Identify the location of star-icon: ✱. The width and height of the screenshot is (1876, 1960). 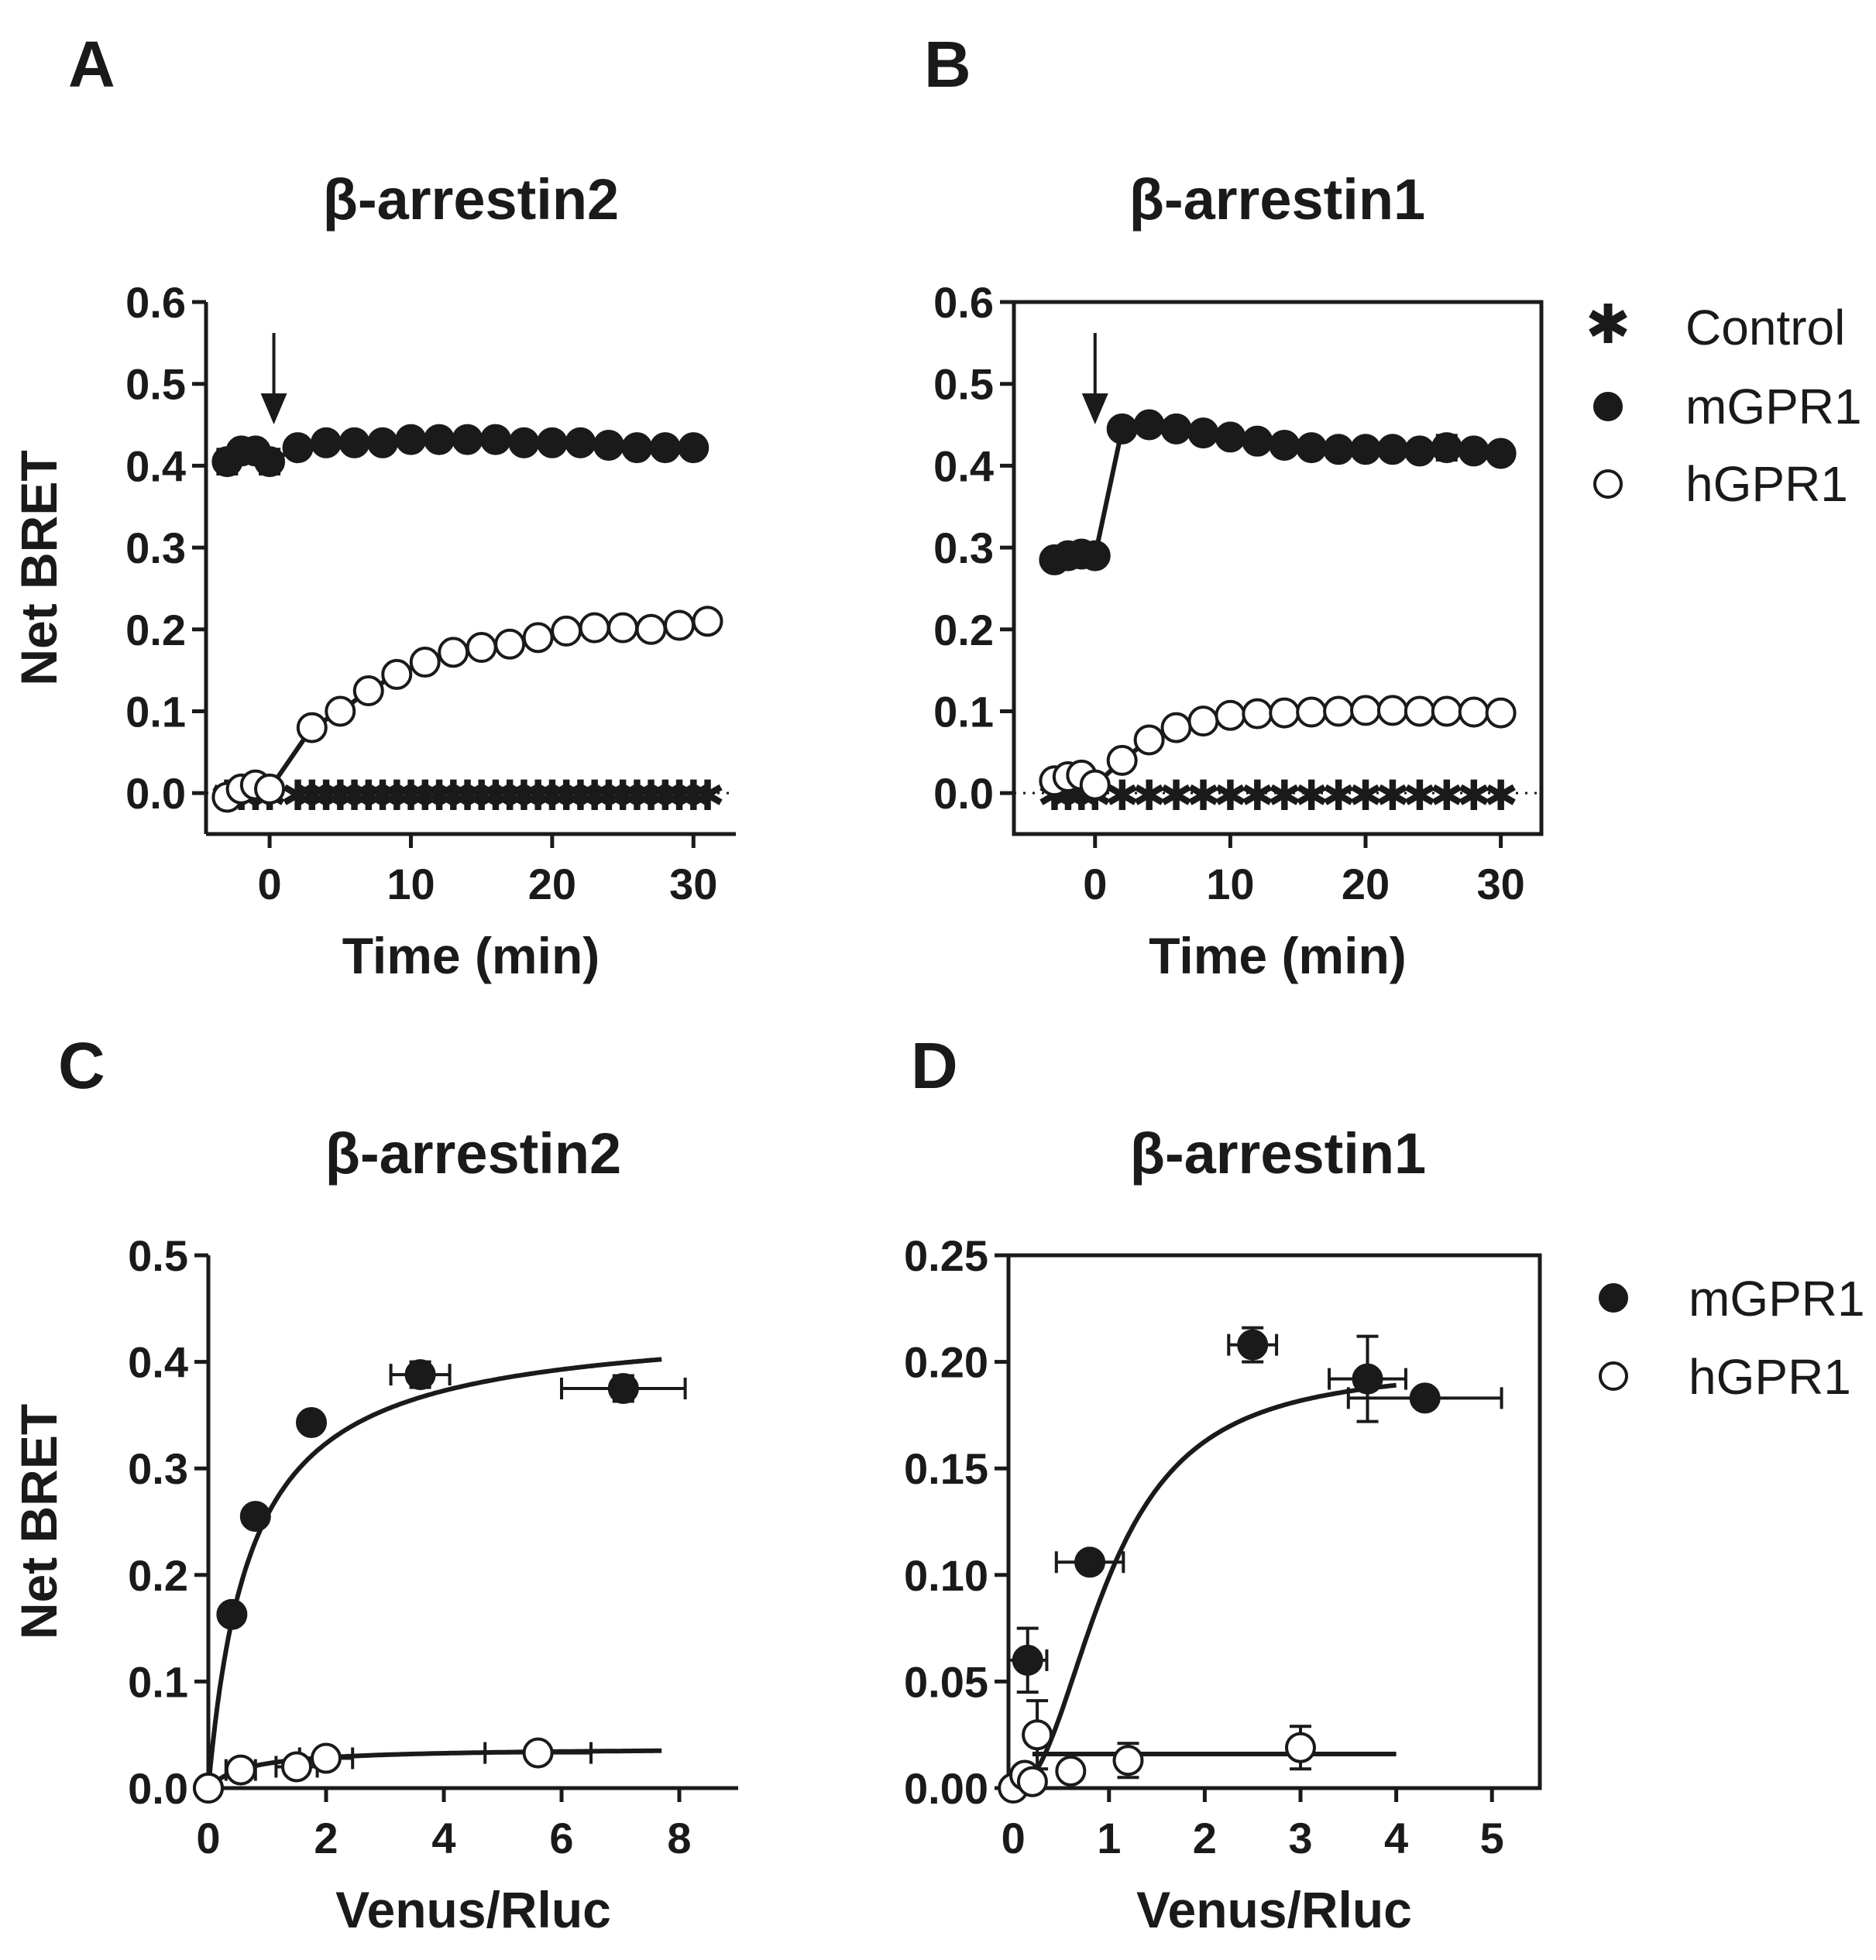
(1608, 324).